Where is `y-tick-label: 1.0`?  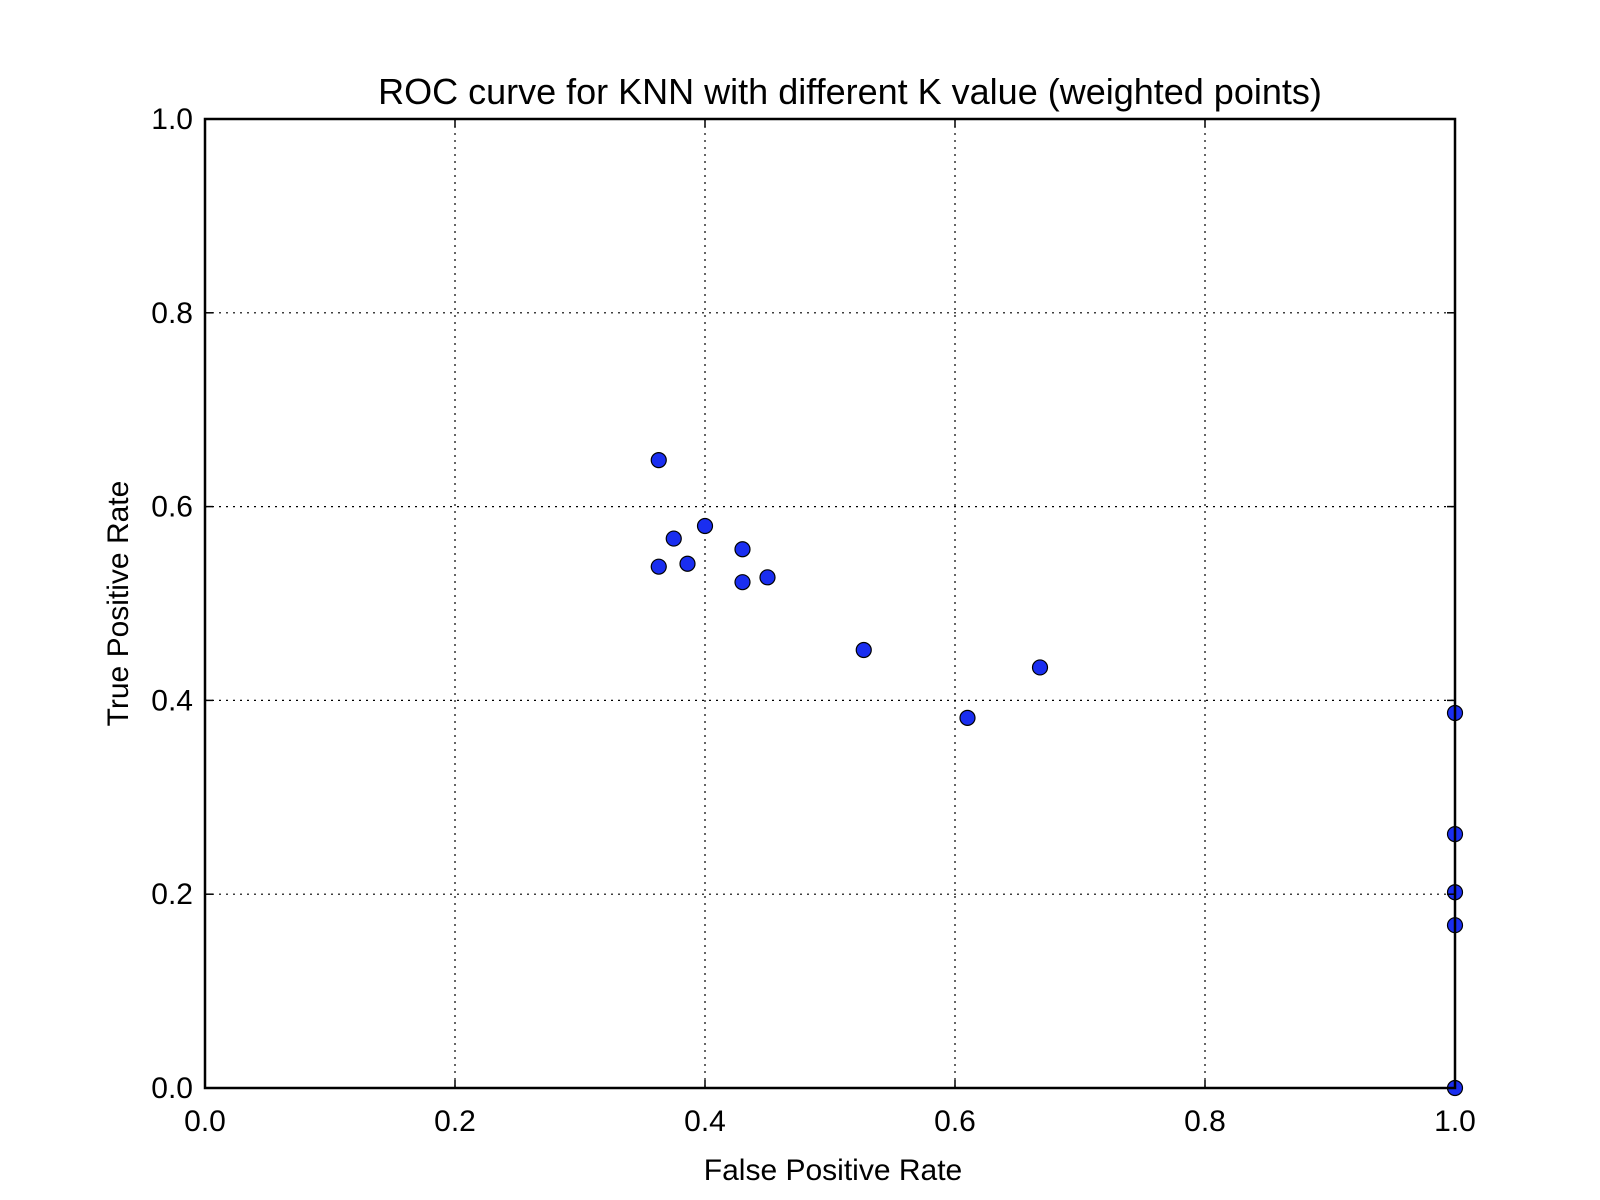 y-tick-label: 1.0 is located at coordinates (172, 119).